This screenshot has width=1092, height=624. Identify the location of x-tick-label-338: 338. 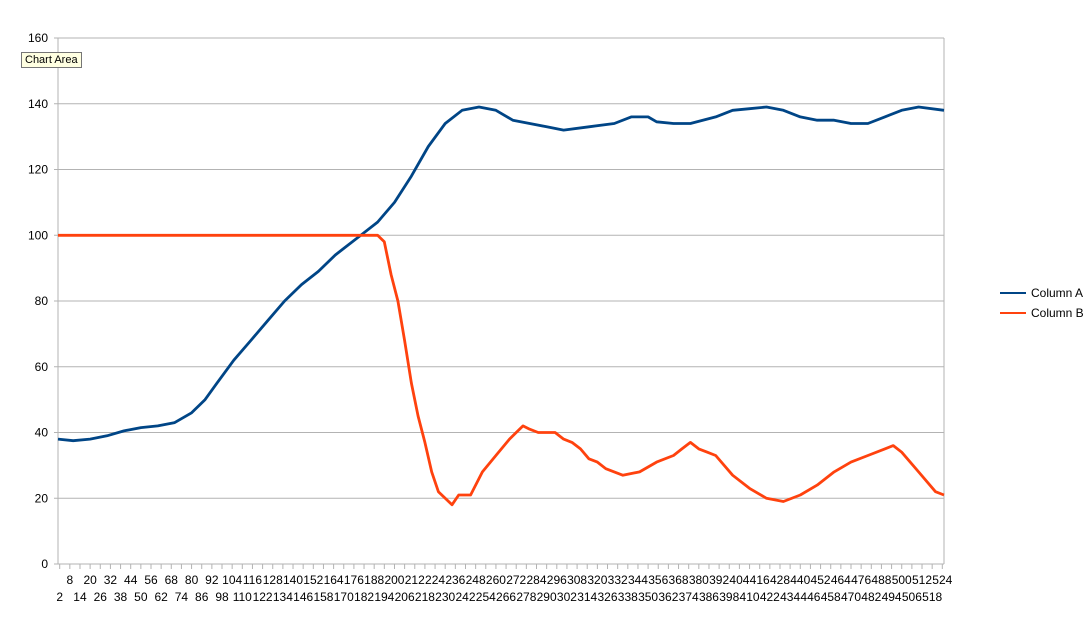
(628, 597).